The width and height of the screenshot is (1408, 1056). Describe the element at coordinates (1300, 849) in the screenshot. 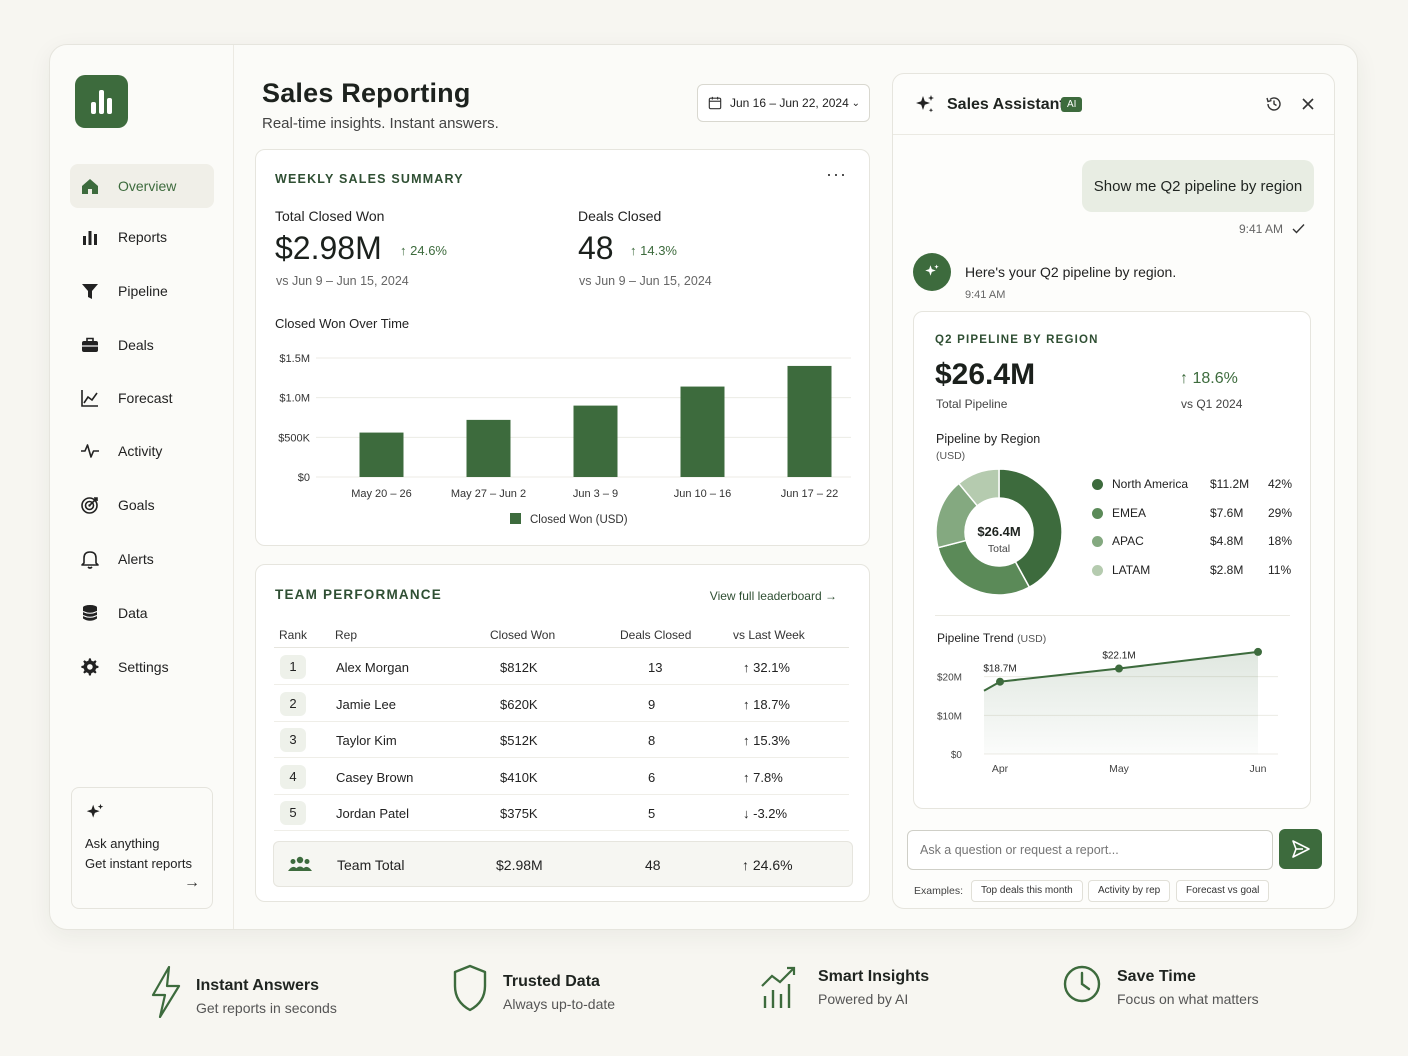

I see `send-button` at that location.